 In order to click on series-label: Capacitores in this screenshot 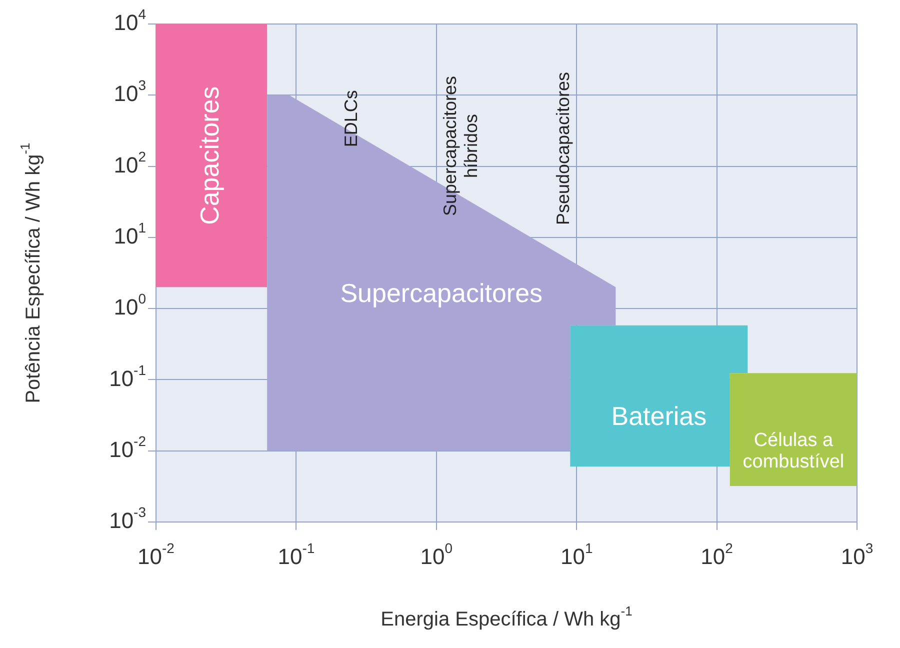, I will do `click(209, 155)`.